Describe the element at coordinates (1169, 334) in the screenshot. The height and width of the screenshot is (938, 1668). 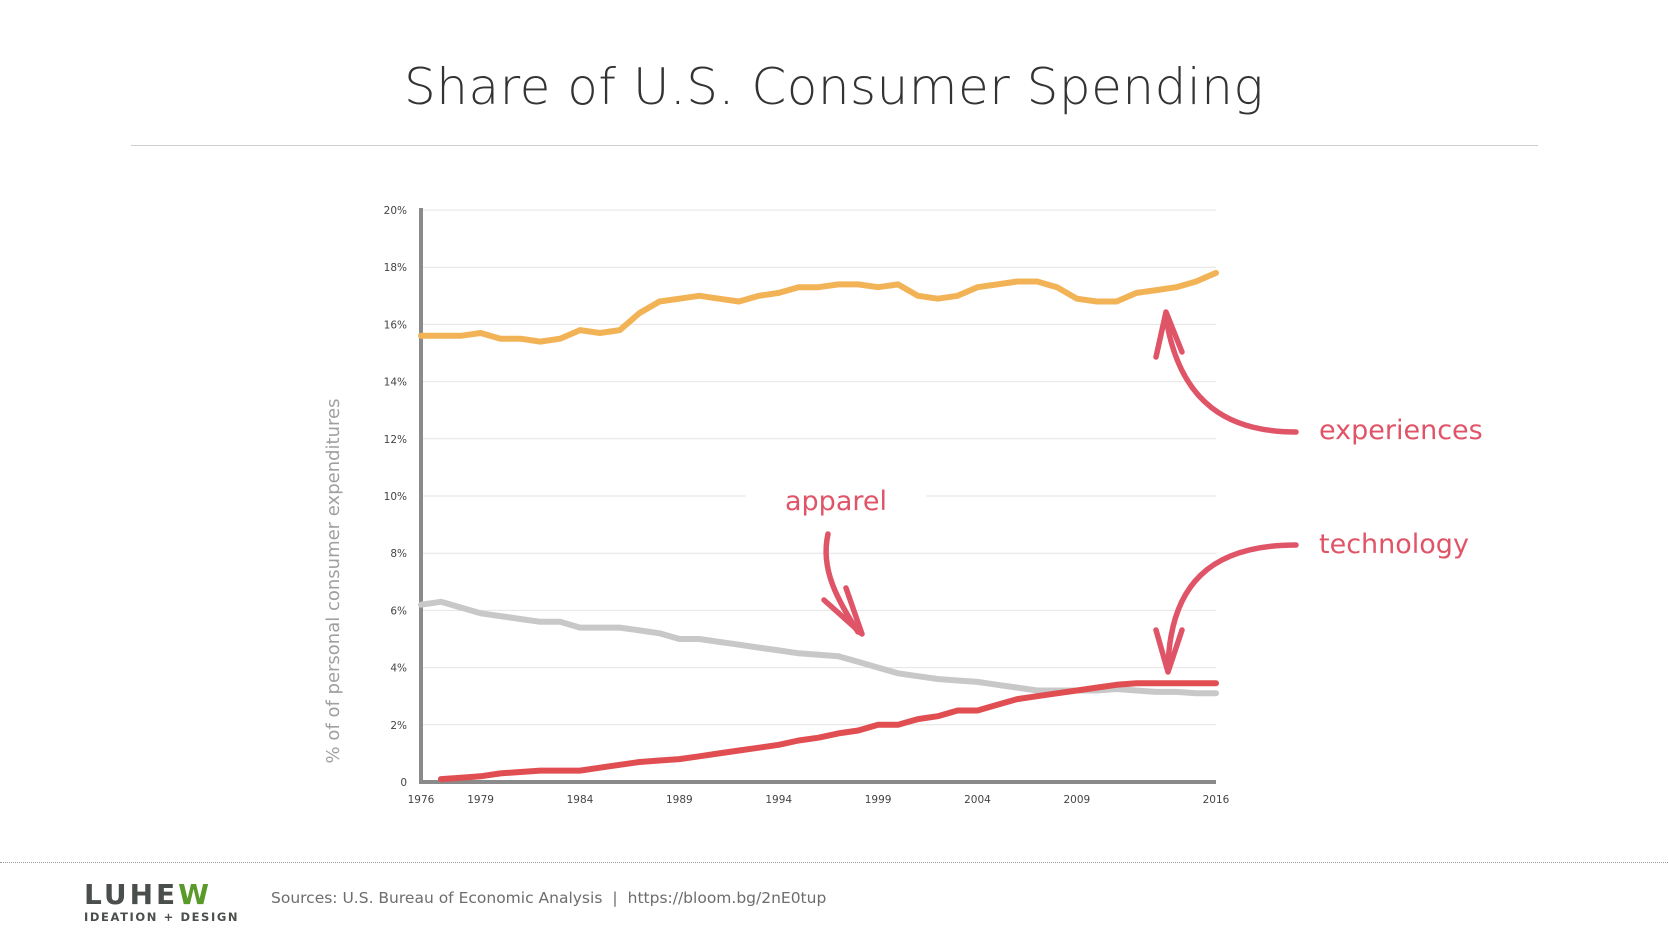
I see `annotation-arrowhead-experiences` at that location.